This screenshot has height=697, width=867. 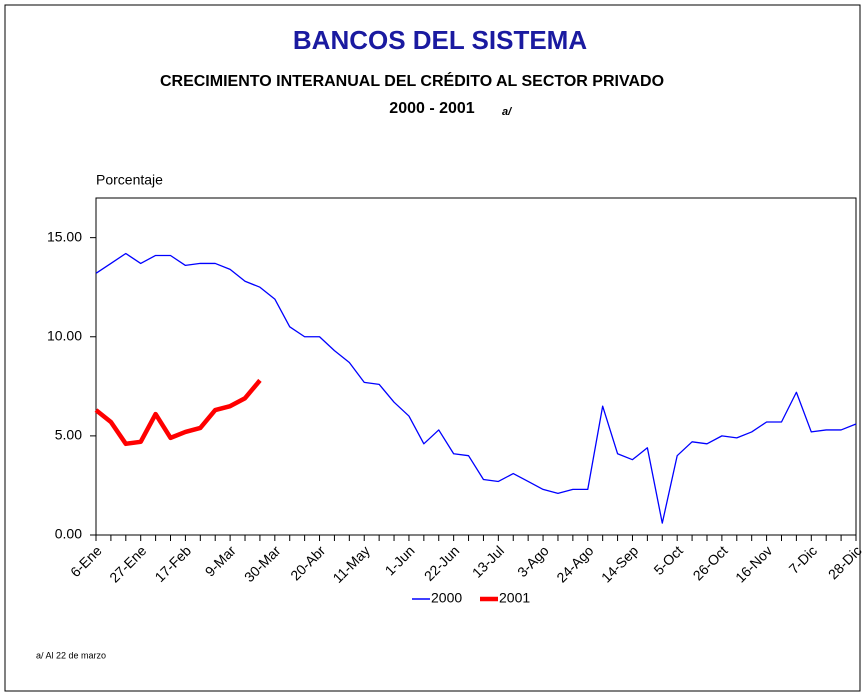 What do you see at coordinates (507, 112) in the screenshot?
I see `period-note: a/` at bounding box center [507, 112].